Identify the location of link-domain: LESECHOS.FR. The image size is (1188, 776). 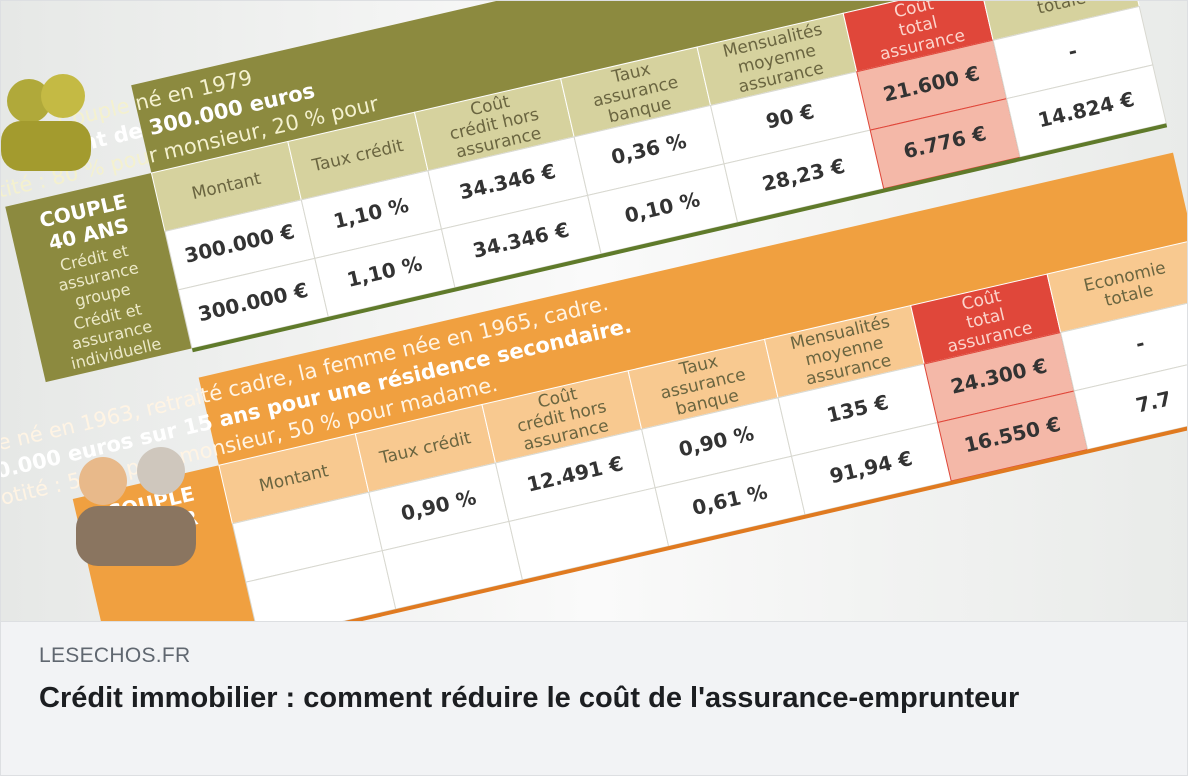
(115, 655).